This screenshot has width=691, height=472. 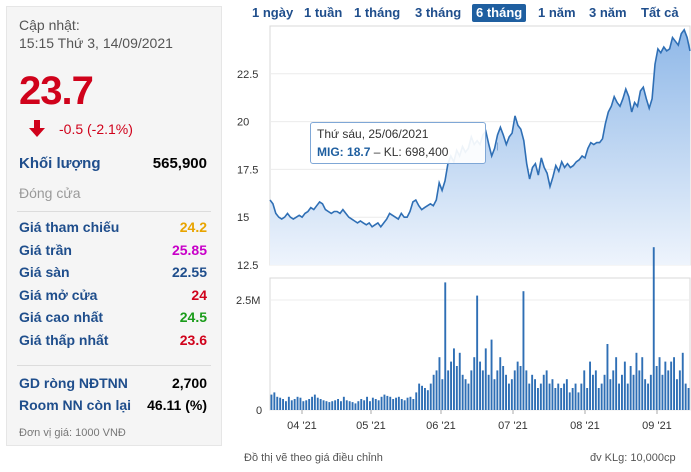 What do you see at coordinates (247, 170) in the screenshot?
I see `price-tick-label: 17.5` at bounding box center [247, 170].